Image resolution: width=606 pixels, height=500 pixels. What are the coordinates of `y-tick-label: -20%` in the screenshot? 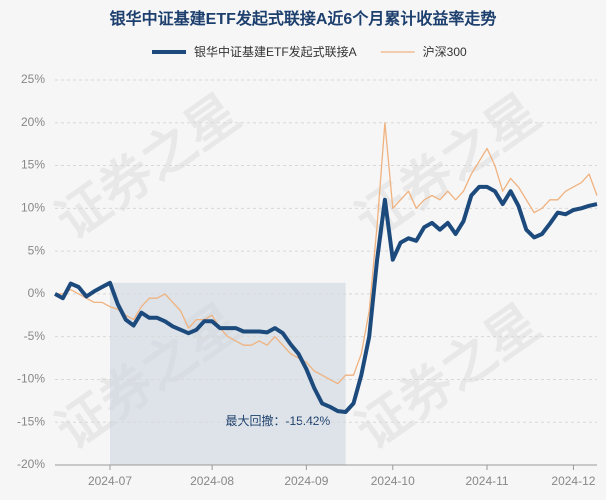 It's located at (31, 464).